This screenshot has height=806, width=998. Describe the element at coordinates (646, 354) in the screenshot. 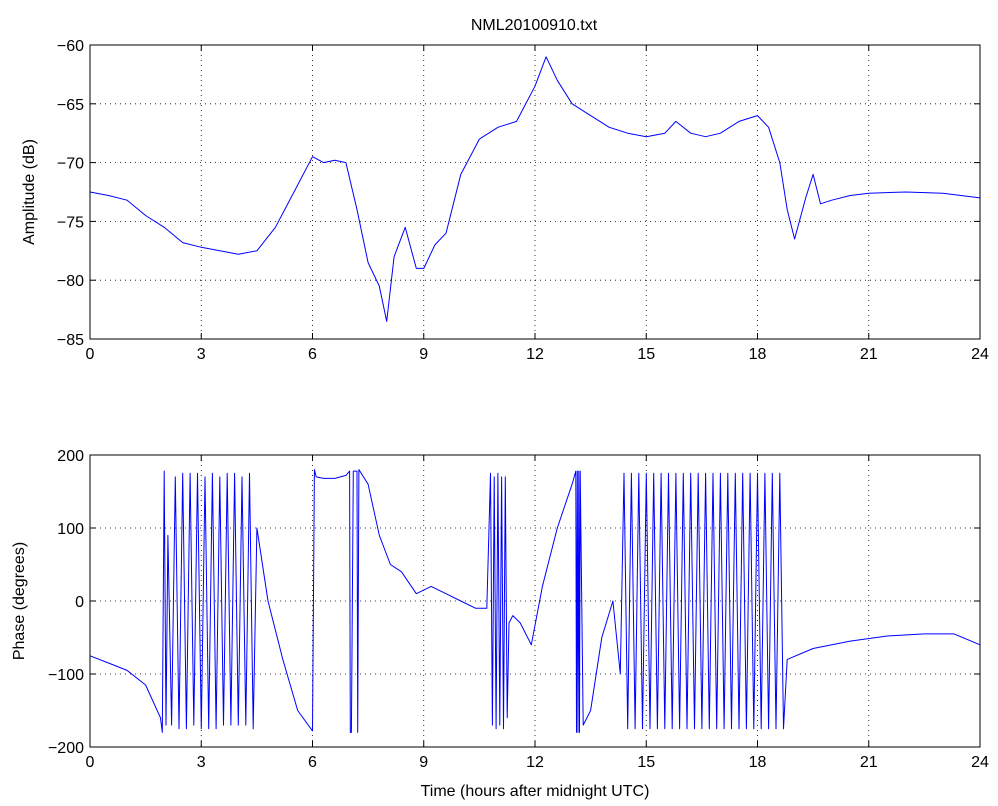

I see `amplitude-xtick-label: 15` at that location.